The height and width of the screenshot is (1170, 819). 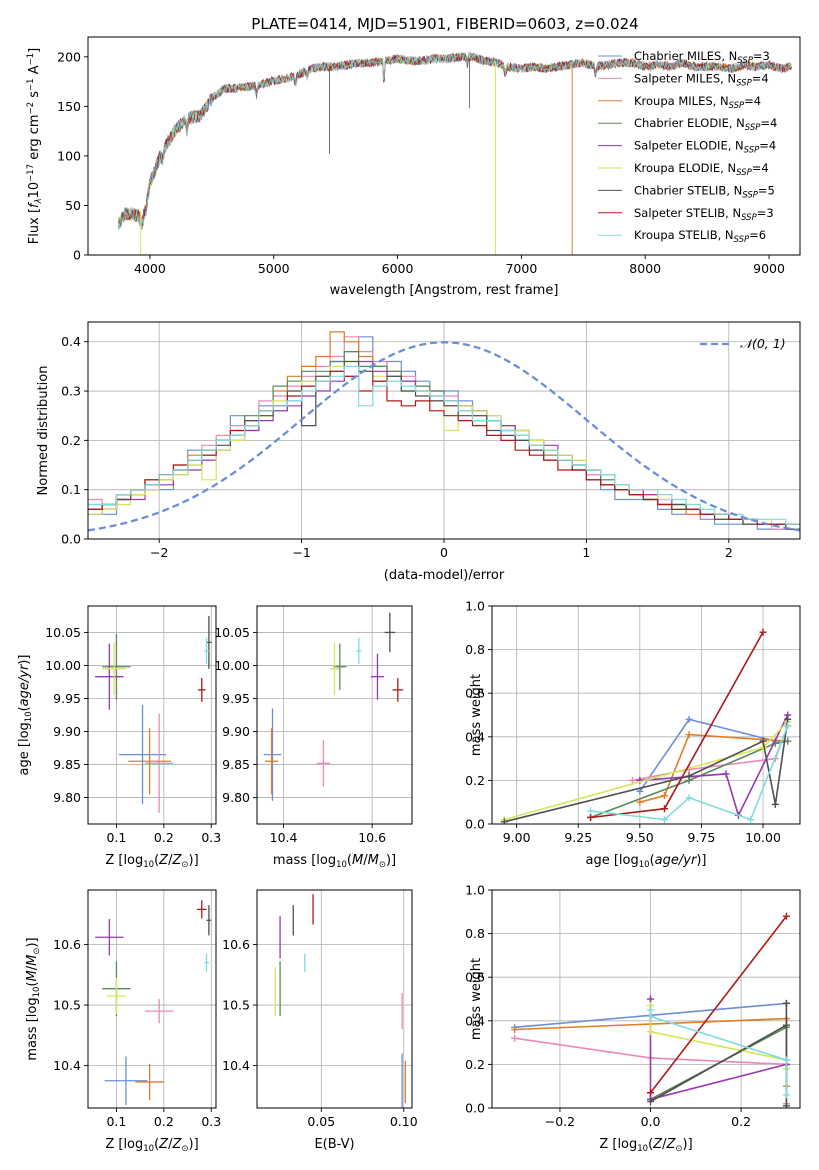 I want to click on residuals-ytick-label: 0.2, so click(x=71, y=440).